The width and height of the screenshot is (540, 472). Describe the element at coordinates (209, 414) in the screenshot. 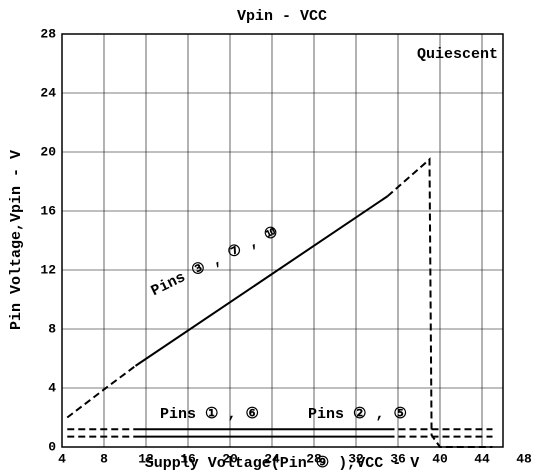

I see `annotation: Pins ① , ⑥` at that location.